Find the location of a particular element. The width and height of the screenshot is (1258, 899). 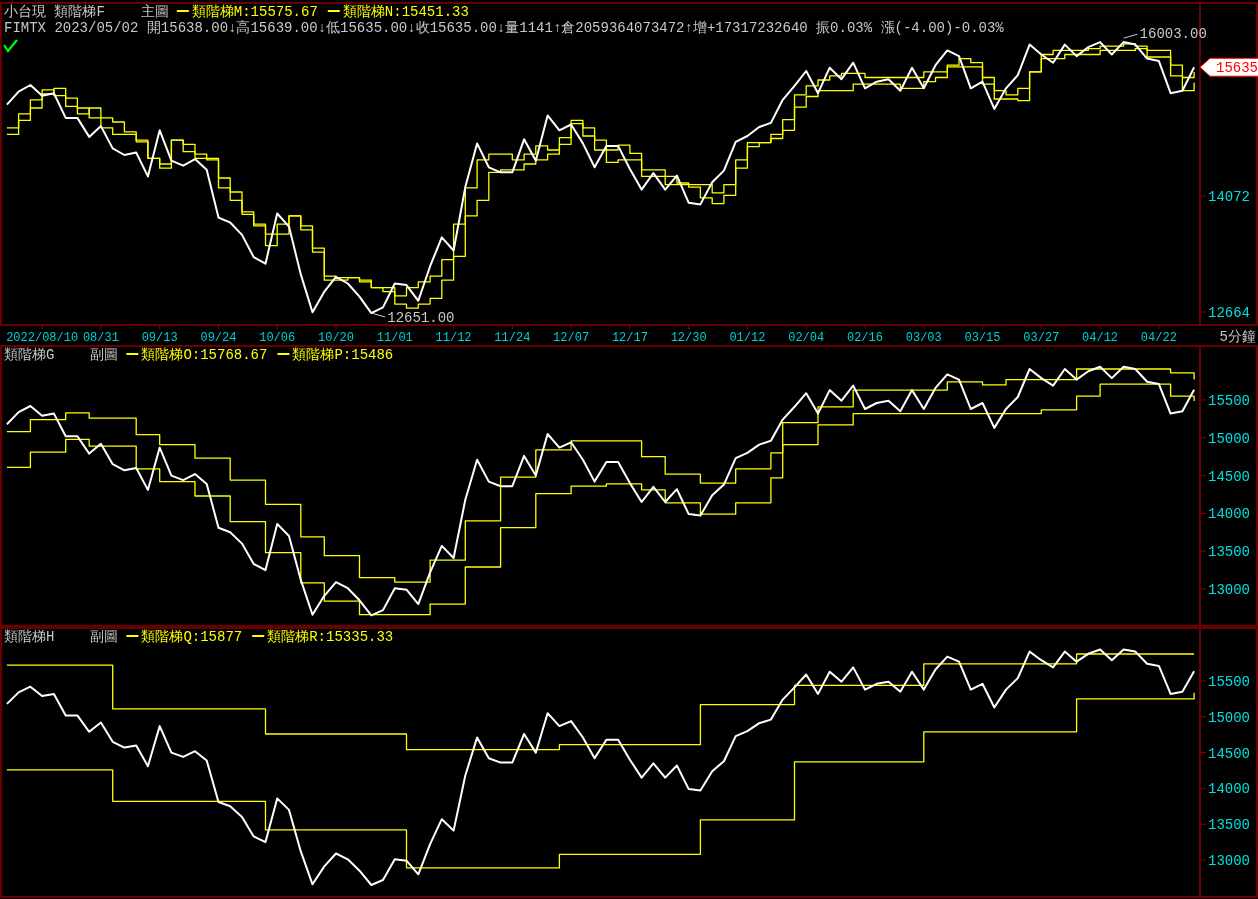

annotation: 16003.00 is located at coordinates (1173, 34).